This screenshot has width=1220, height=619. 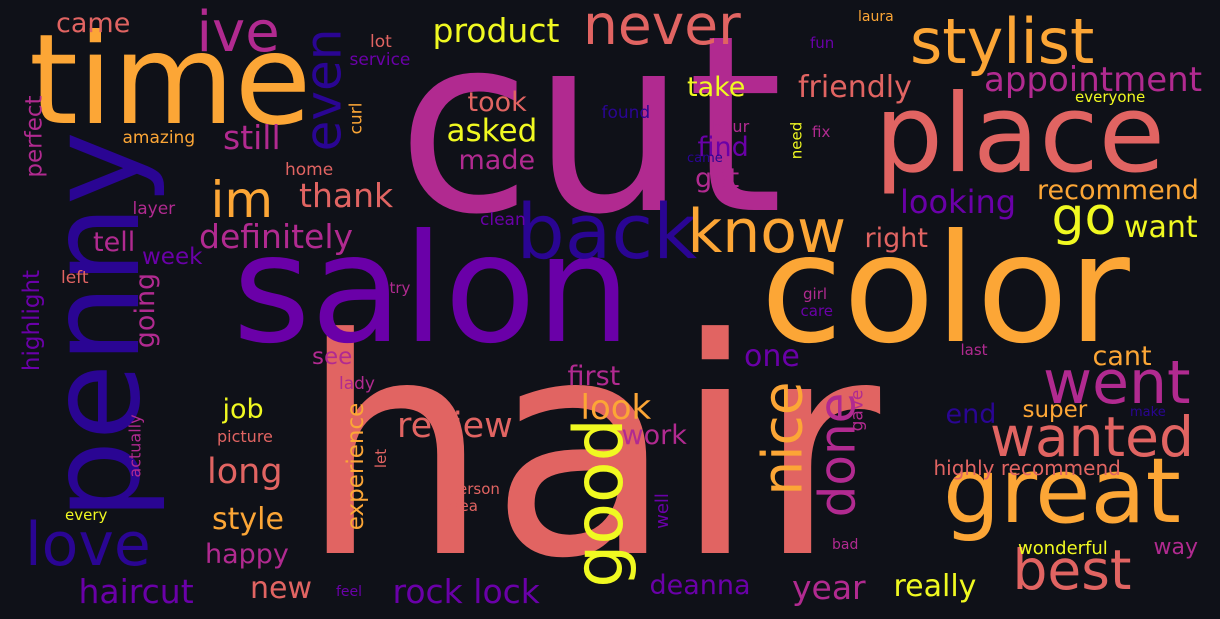 I want to click on word-40: right, so click(x=896, y=238).